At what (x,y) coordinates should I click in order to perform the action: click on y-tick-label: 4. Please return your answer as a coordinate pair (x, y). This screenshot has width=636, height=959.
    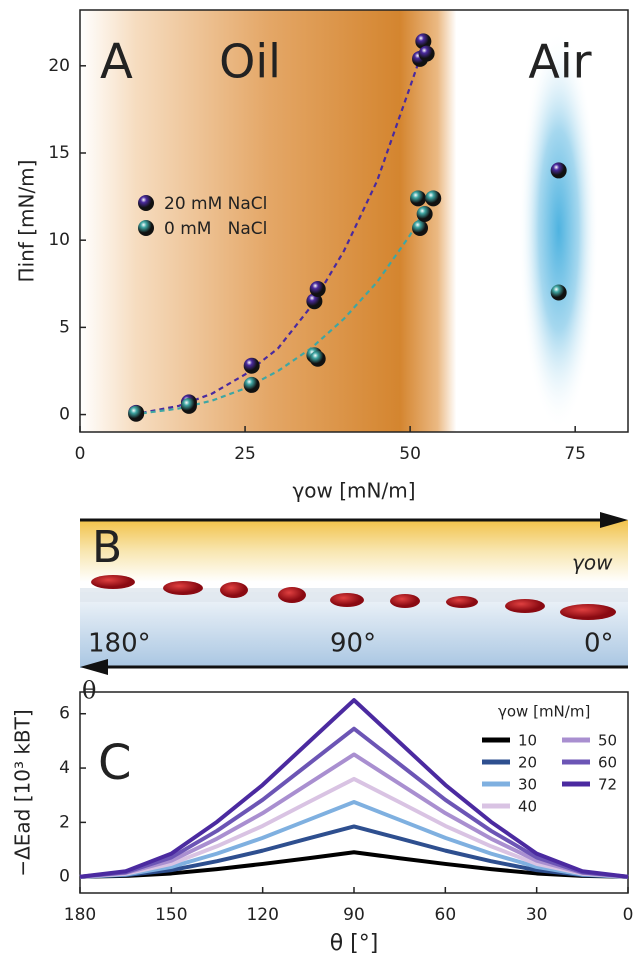
    Looking at the image, I should click on (64, 768).